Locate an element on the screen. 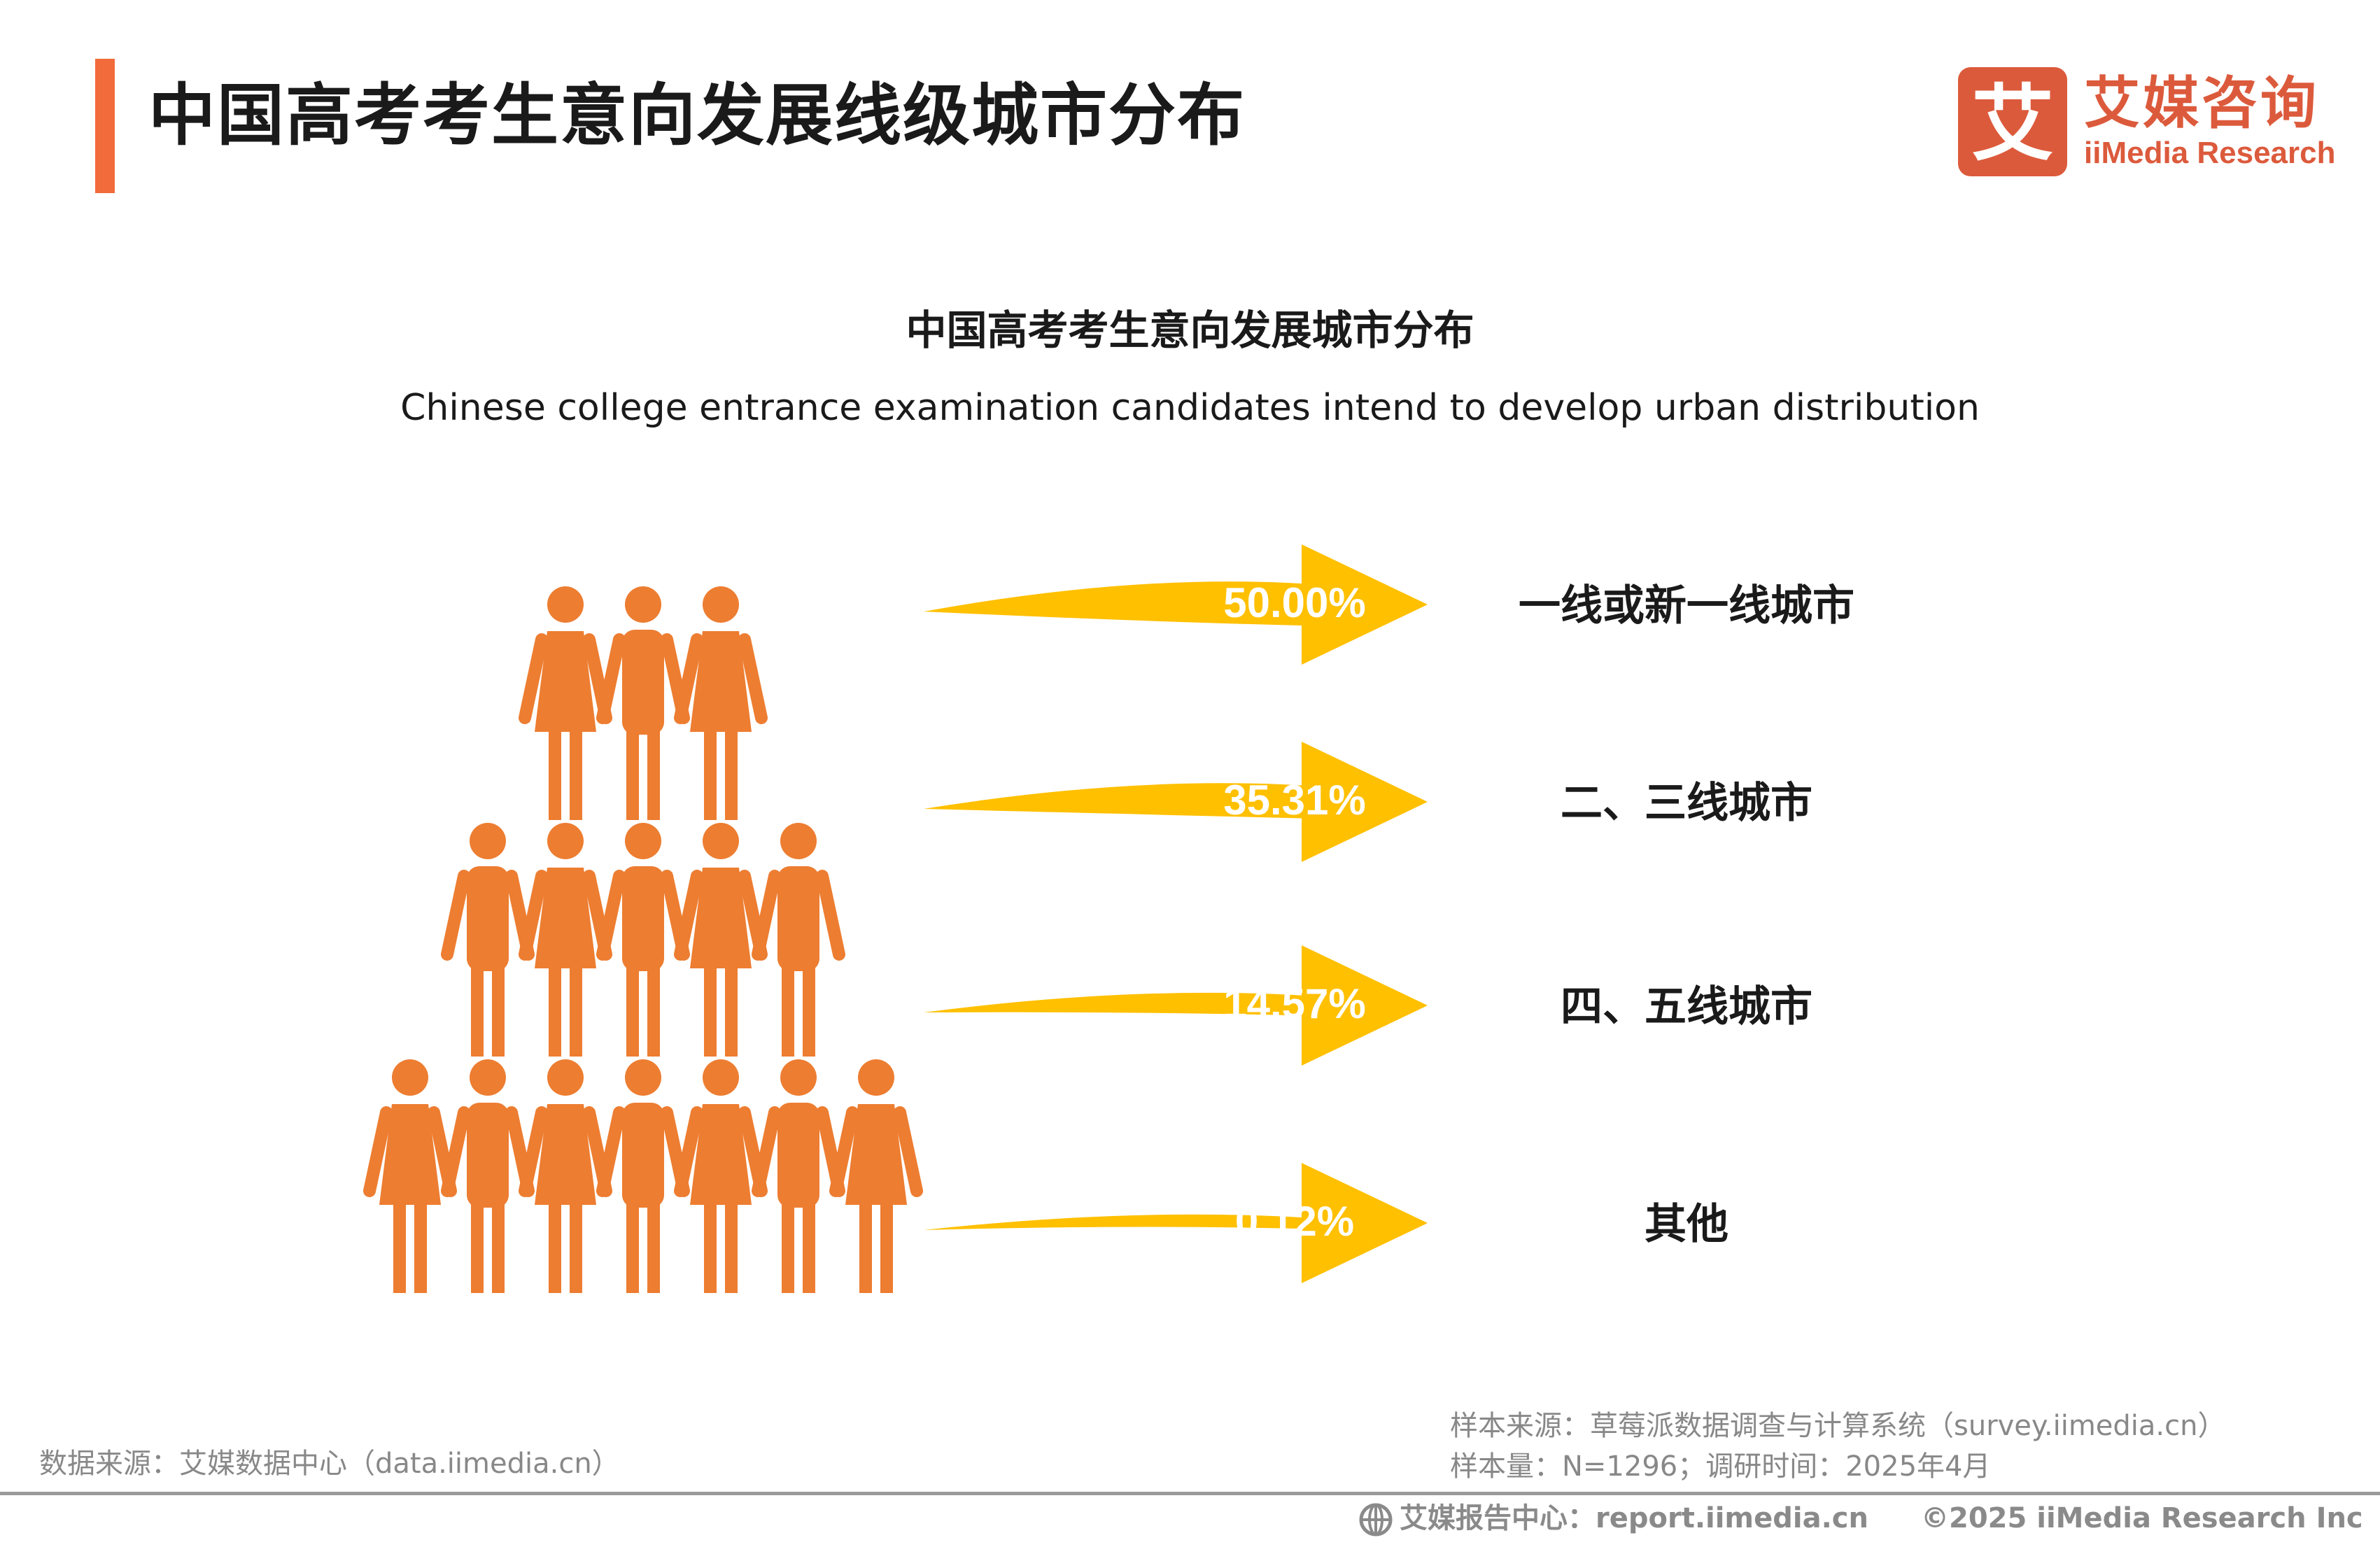  value-label: 35.31% is located at coordinates (1294, 801).